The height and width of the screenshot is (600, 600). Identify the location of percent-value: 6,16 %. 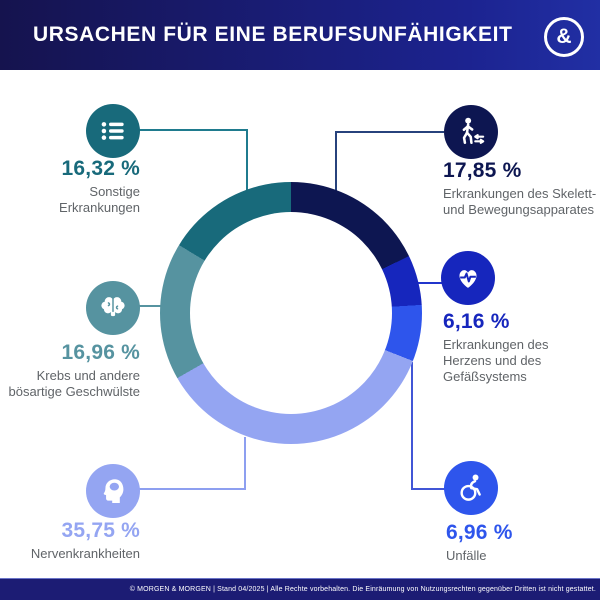
(476, 321).